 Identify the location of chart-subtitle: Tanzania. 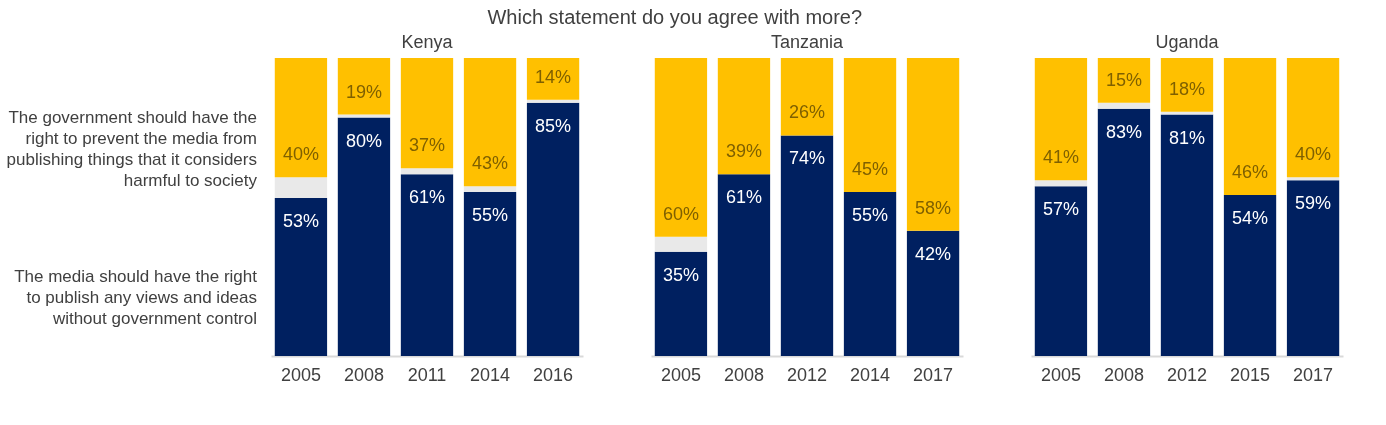
(807, 42).